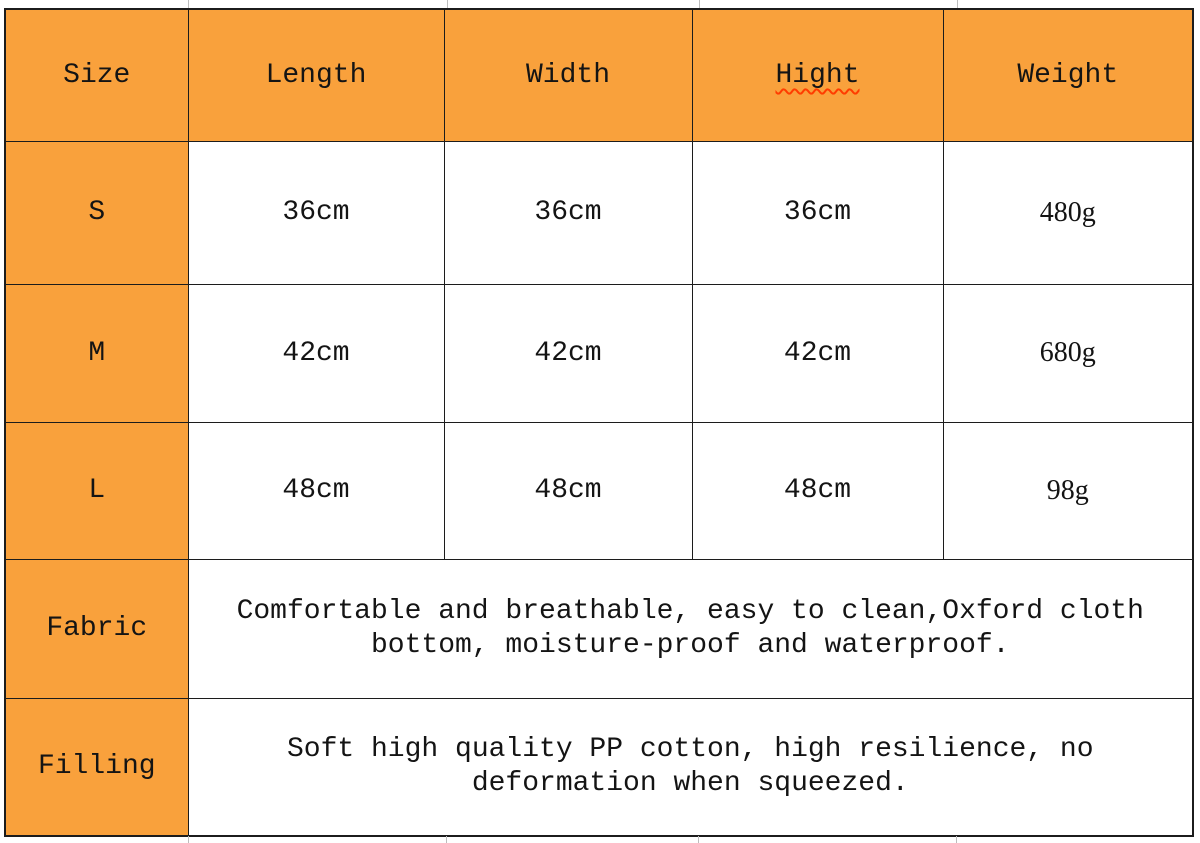 The height and width of the screenshot is (843, 1200). Describe the element at coordinates (568, 75) in the screenshot. I see `header-cell-width: Width` at that location.